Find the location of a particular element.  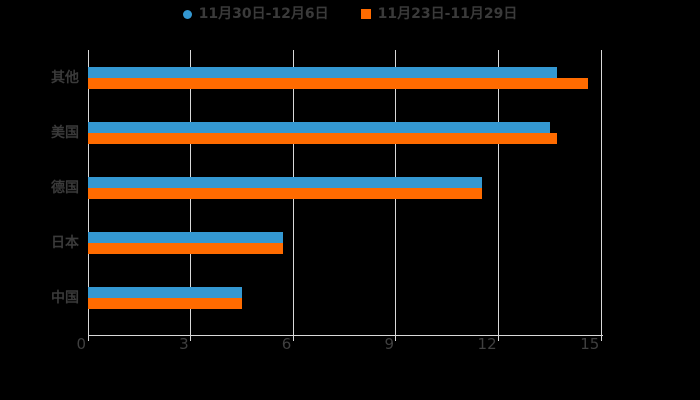

series1-circle-marker-icon is located at coordinates (187, 14).